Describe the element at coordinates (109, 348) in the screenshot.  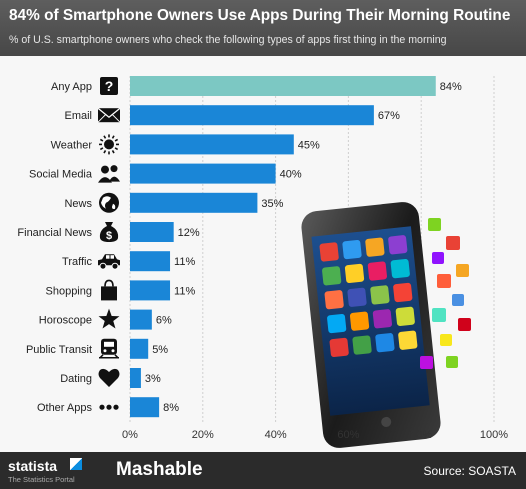
I see `train-icon` at that location.